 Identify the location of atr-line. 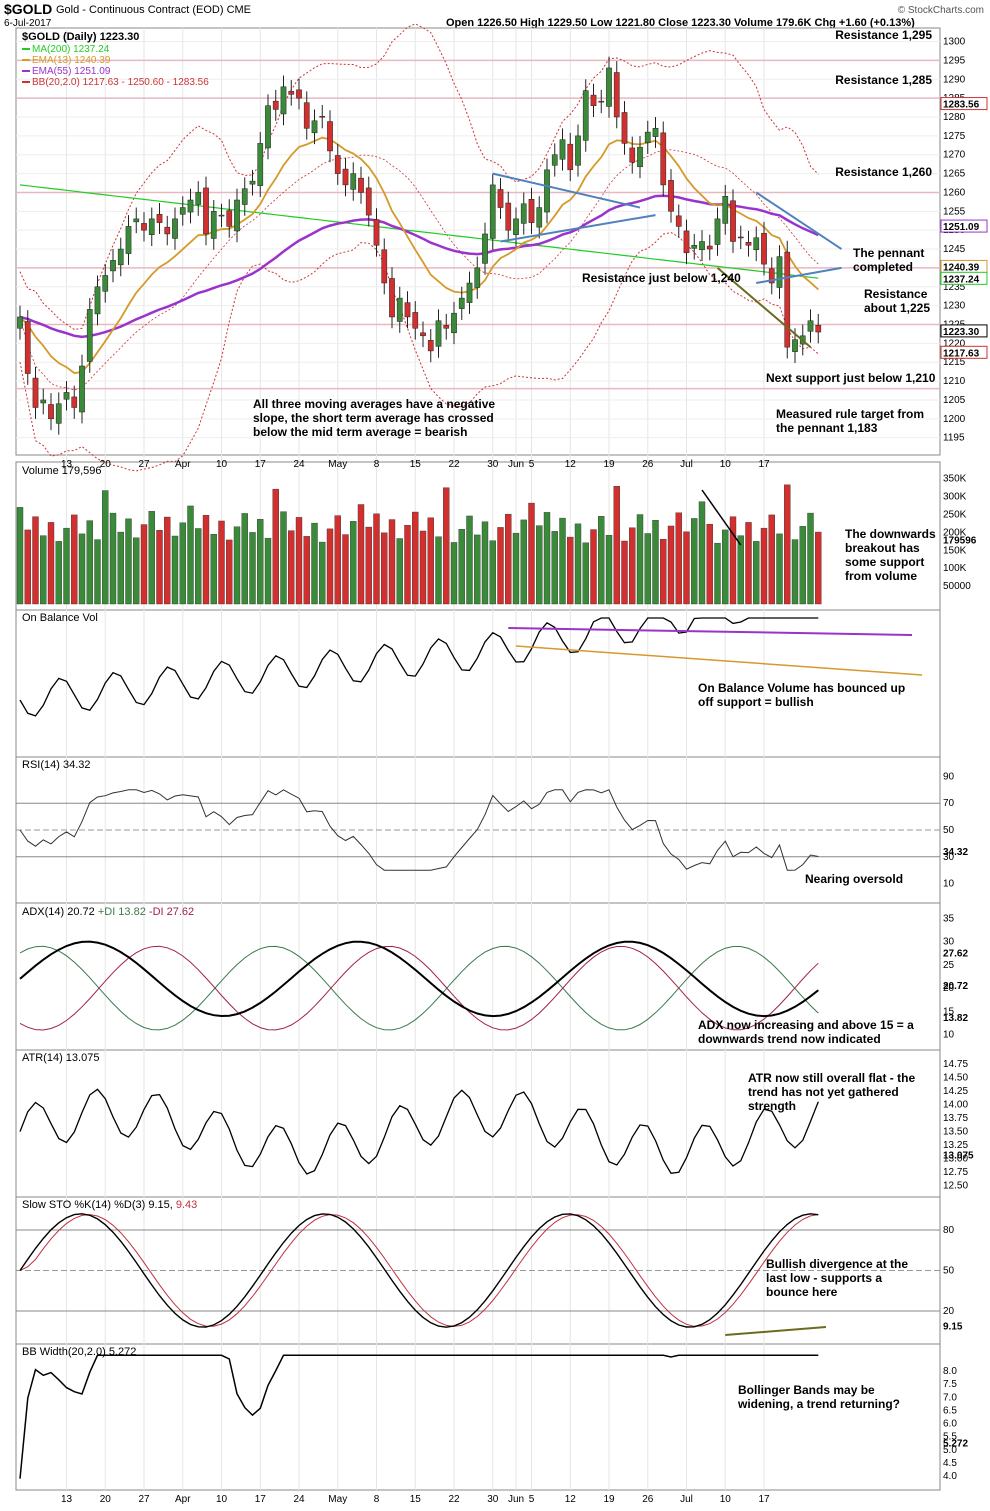
(419, 1131).